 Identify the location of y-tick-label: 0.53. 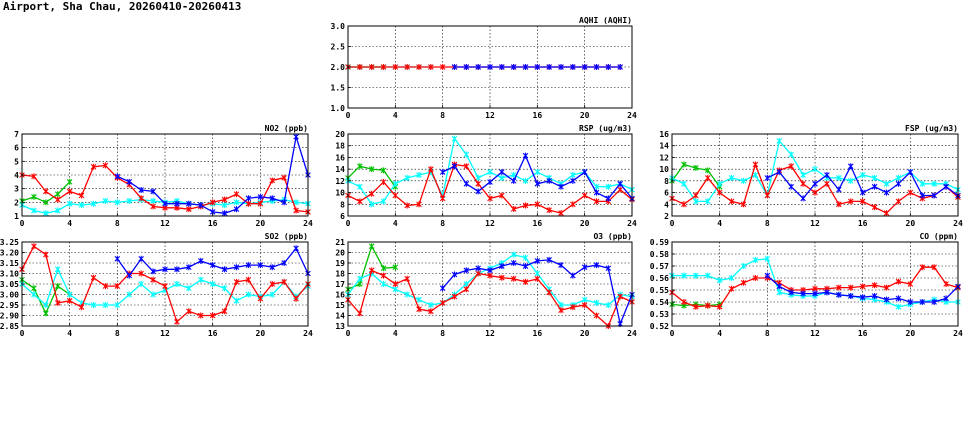
(659, 314).